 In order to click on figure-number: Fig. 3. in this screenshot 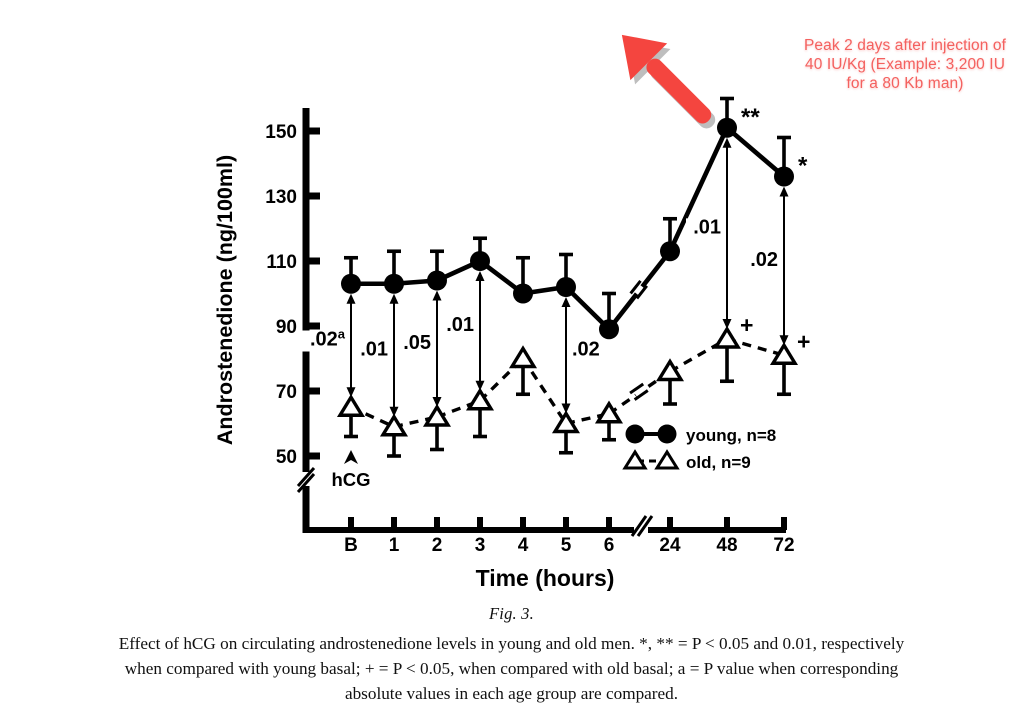, I will do `click(511, 613)`.